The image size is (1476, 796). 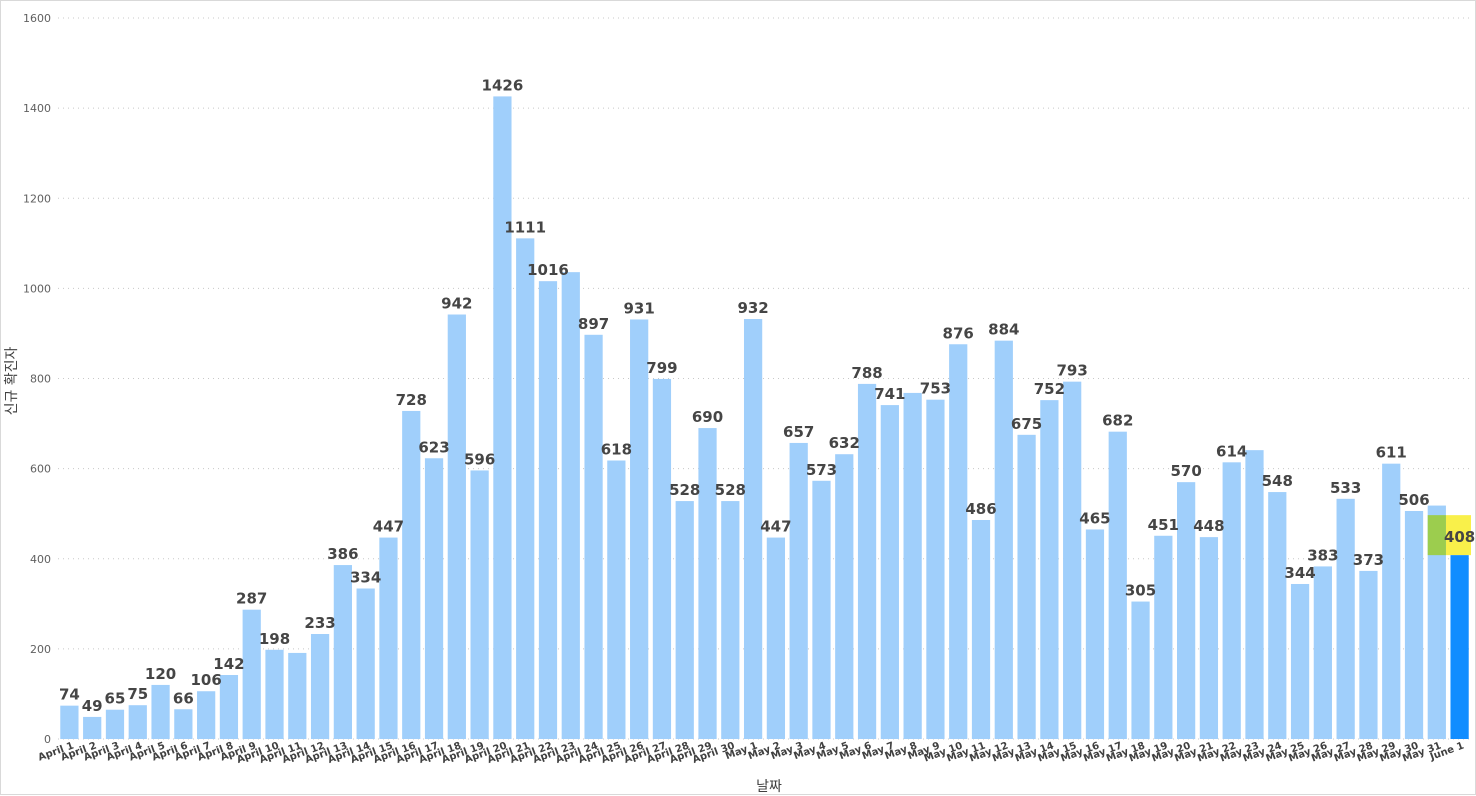 What do you see at coordinates (1094, 518) in the screenshot?
I see `data-label: 465` at bounding box center [1094, 518].